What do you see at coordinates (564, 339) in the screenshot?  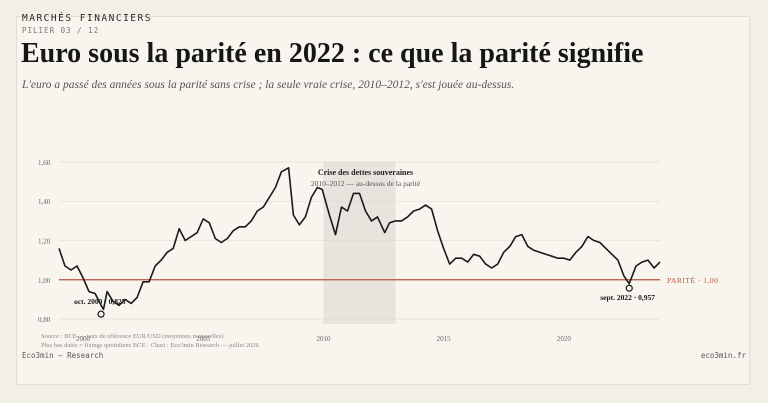 I see `x-tick-label: 2020` at bounding box center [564, 339].